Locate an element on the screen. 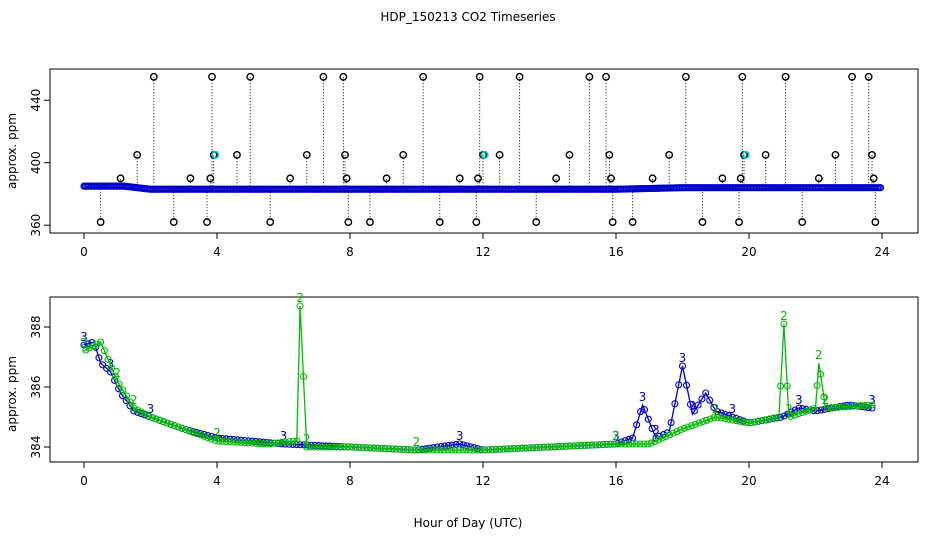  top-y-axis-label: approx. ppm is located at coordinates (12, 151).